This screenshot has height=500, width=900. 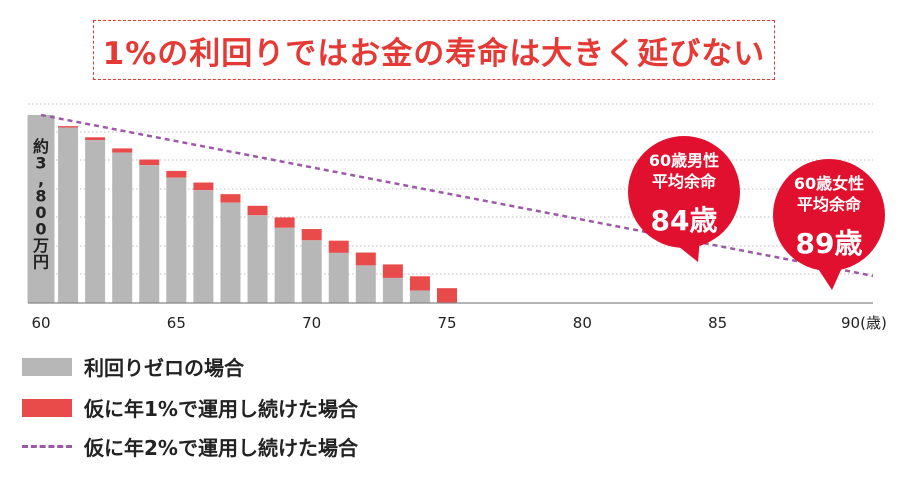 I want to click on legend-item-zero: 利回りゼロの場合, so click(x=133, y=366).